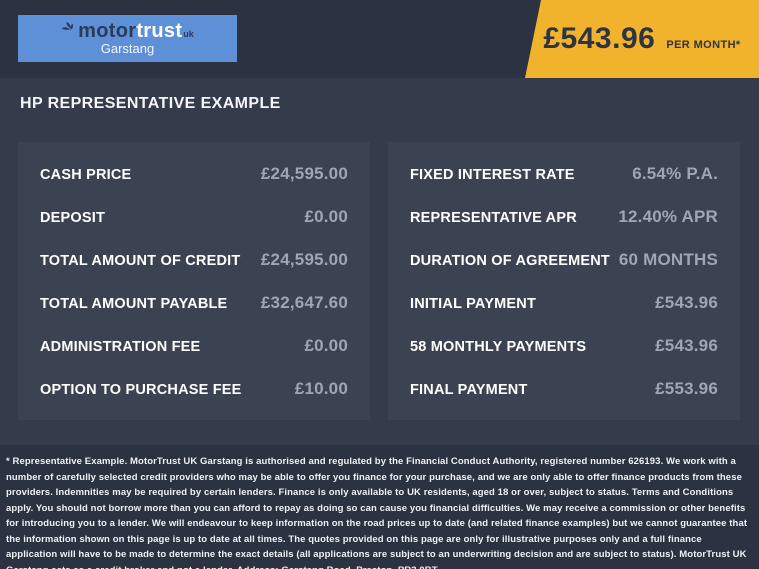  What do you see at coordinates (86, 174) in the screenshot?
I see `row-label: CASH PRICE` at bounding box center [86, 174].